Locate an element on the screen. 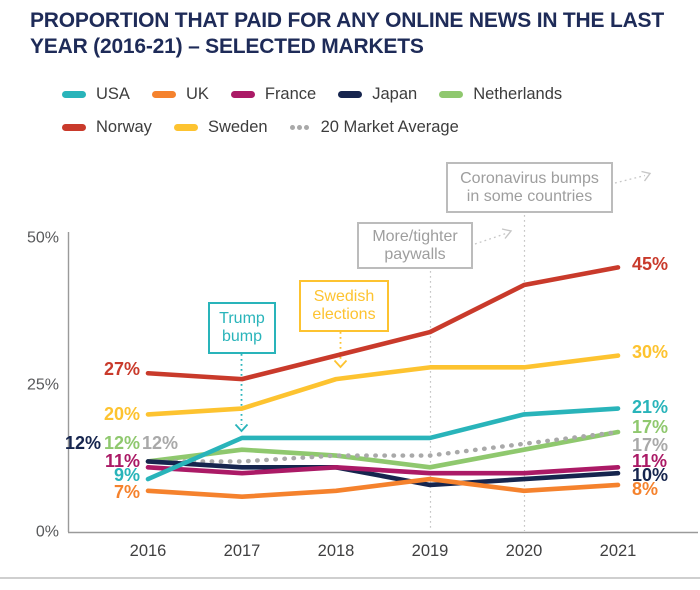  series-line-netherlands is located at coordinates (383, 449).